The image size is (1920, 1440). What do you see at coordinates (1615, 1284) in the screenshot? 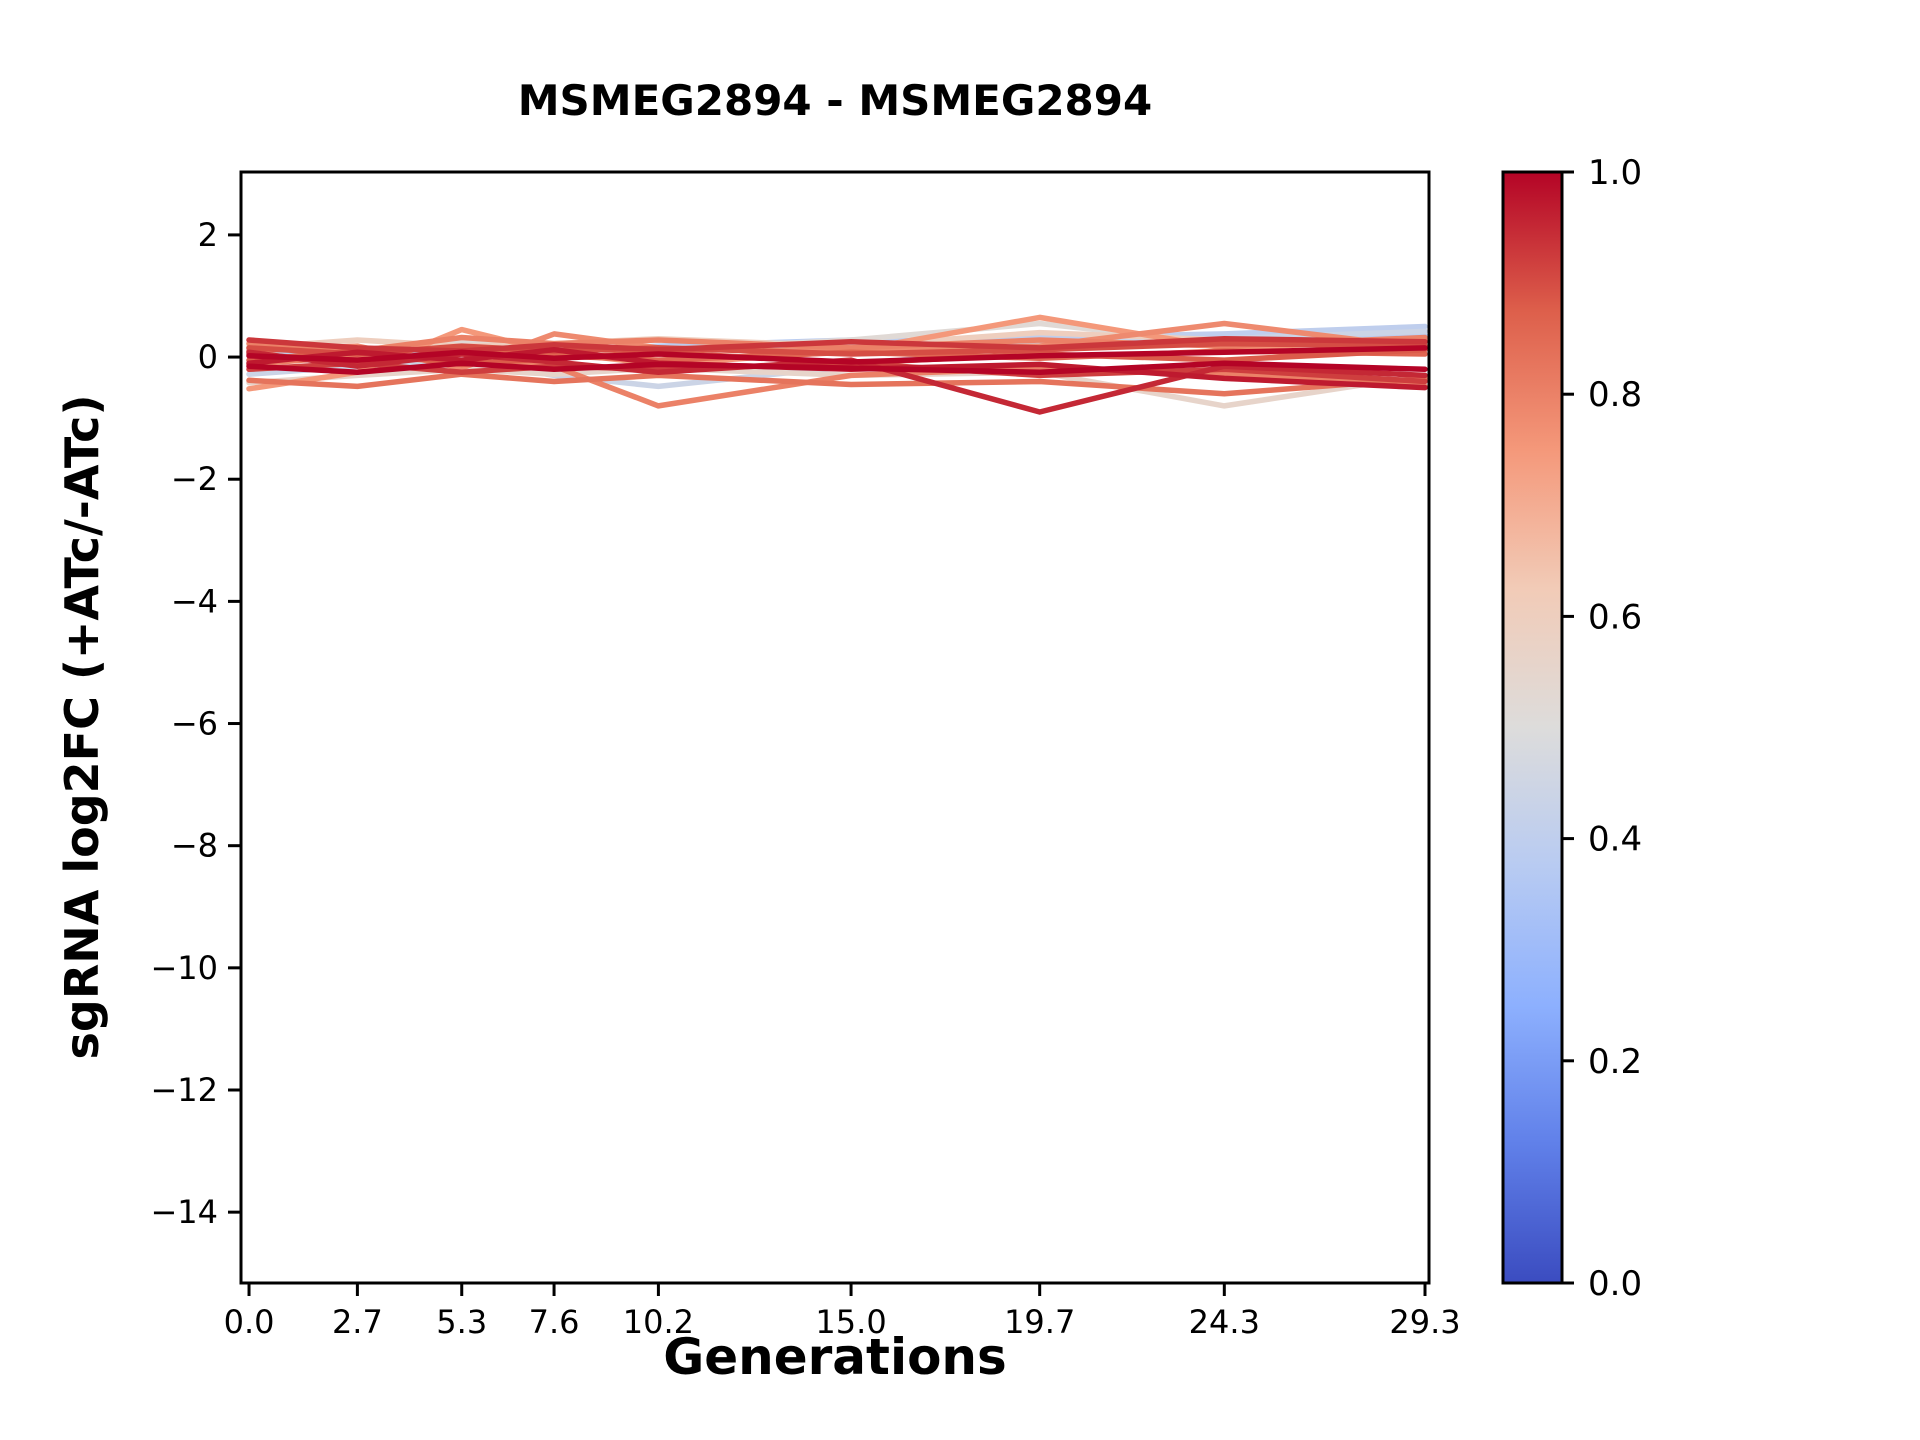
I see `colorbar-tick-label: 0.0` at bounding box center [1615, 1284].